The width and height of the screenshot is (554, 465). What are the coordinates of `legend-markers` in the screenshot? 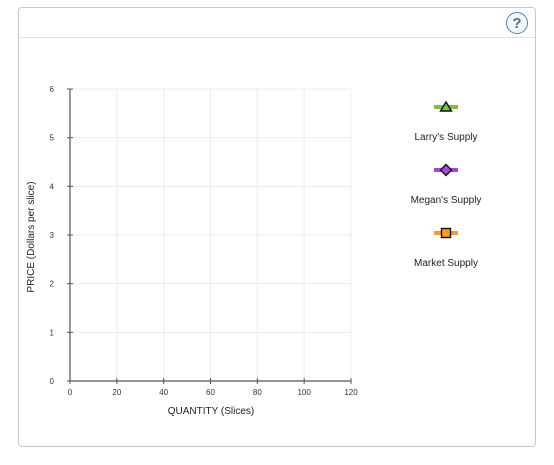 It's located at (446, 169).